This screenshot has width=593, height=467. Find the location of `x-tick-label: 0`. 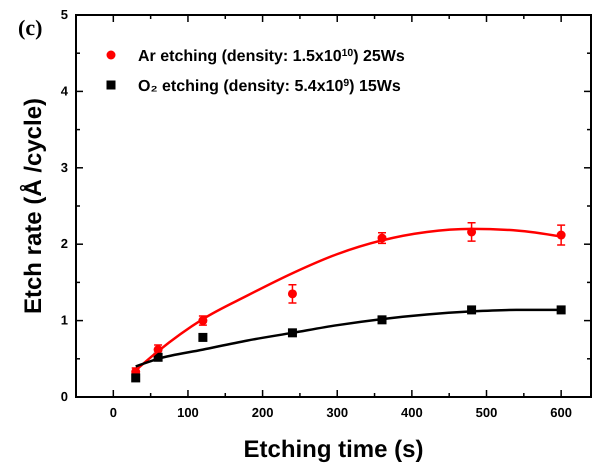

x-tick-label: 0 is located at coordinates (113, 412).